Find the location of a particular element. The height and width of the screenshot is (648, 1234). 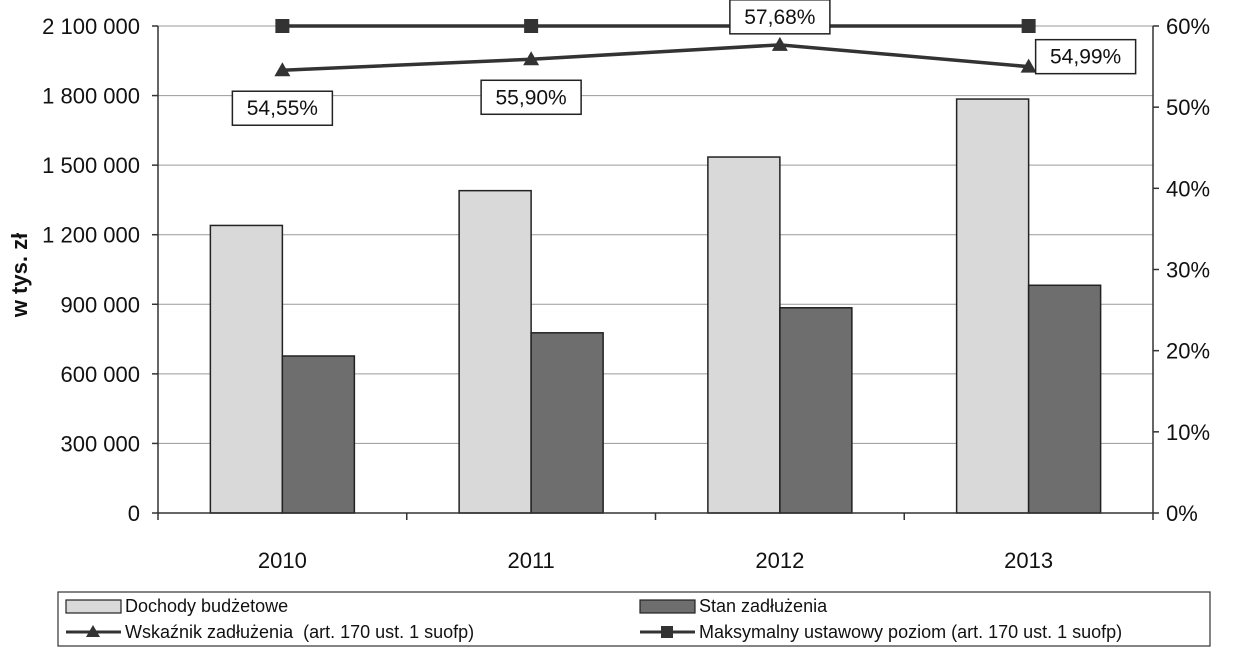

y2-tick-label: 40% is located at coordinates (1188, 188).